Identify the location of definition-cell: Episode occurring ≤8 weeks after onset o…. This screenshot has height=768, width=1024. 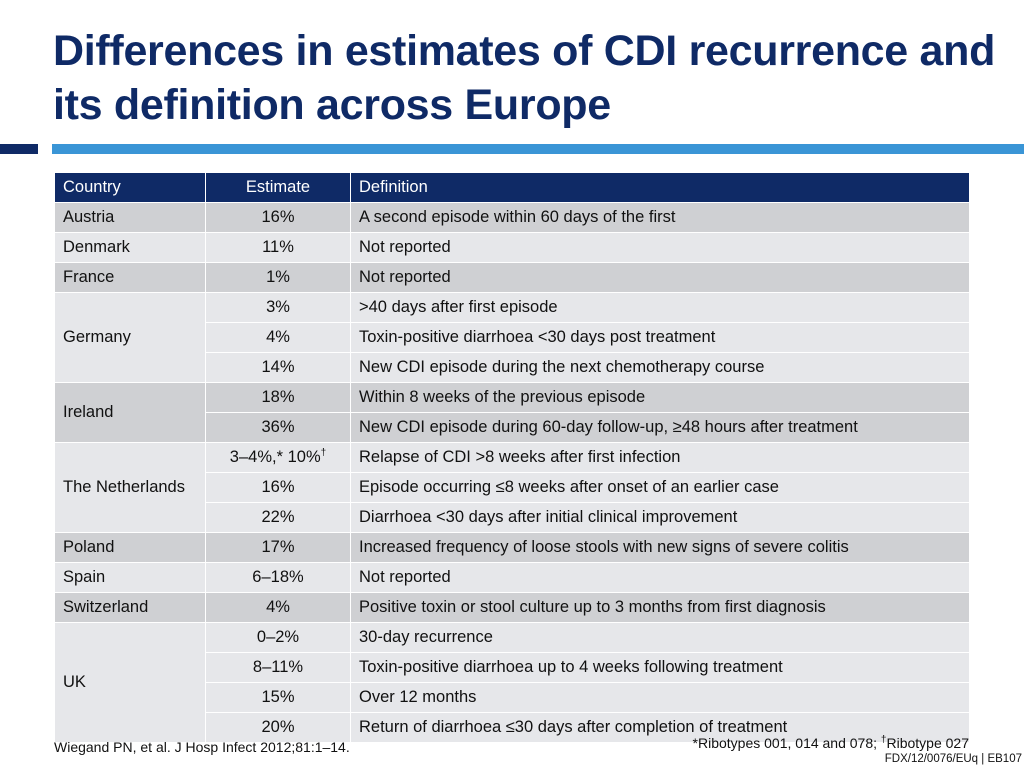
(660, 487).